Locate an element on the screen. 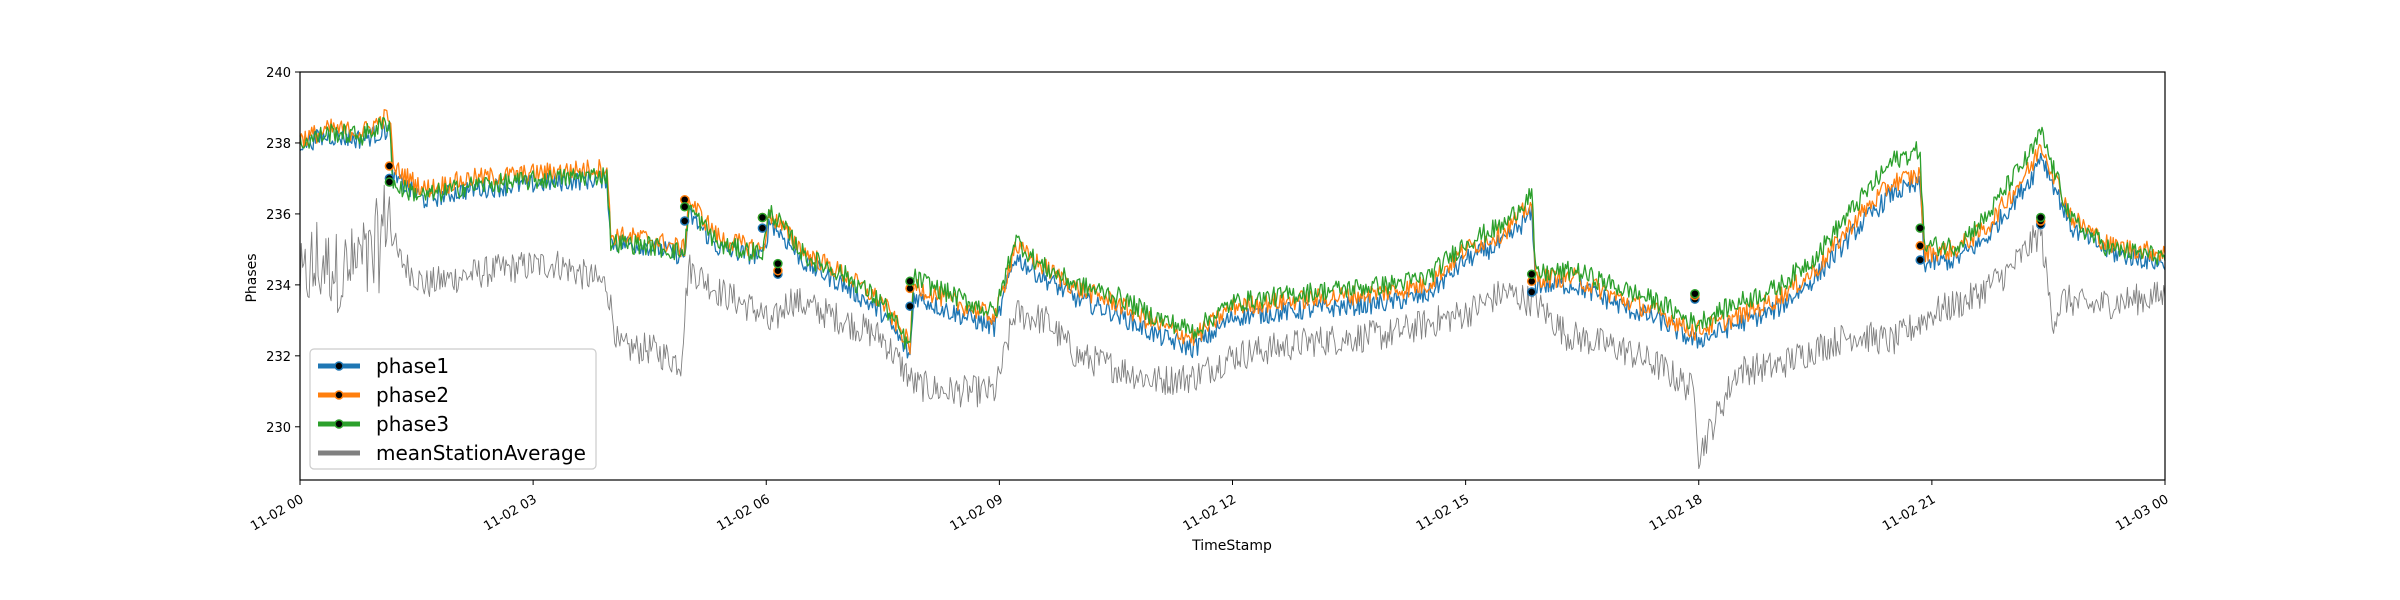  y-tick-label: 238 is located at coordinates (278, 144).